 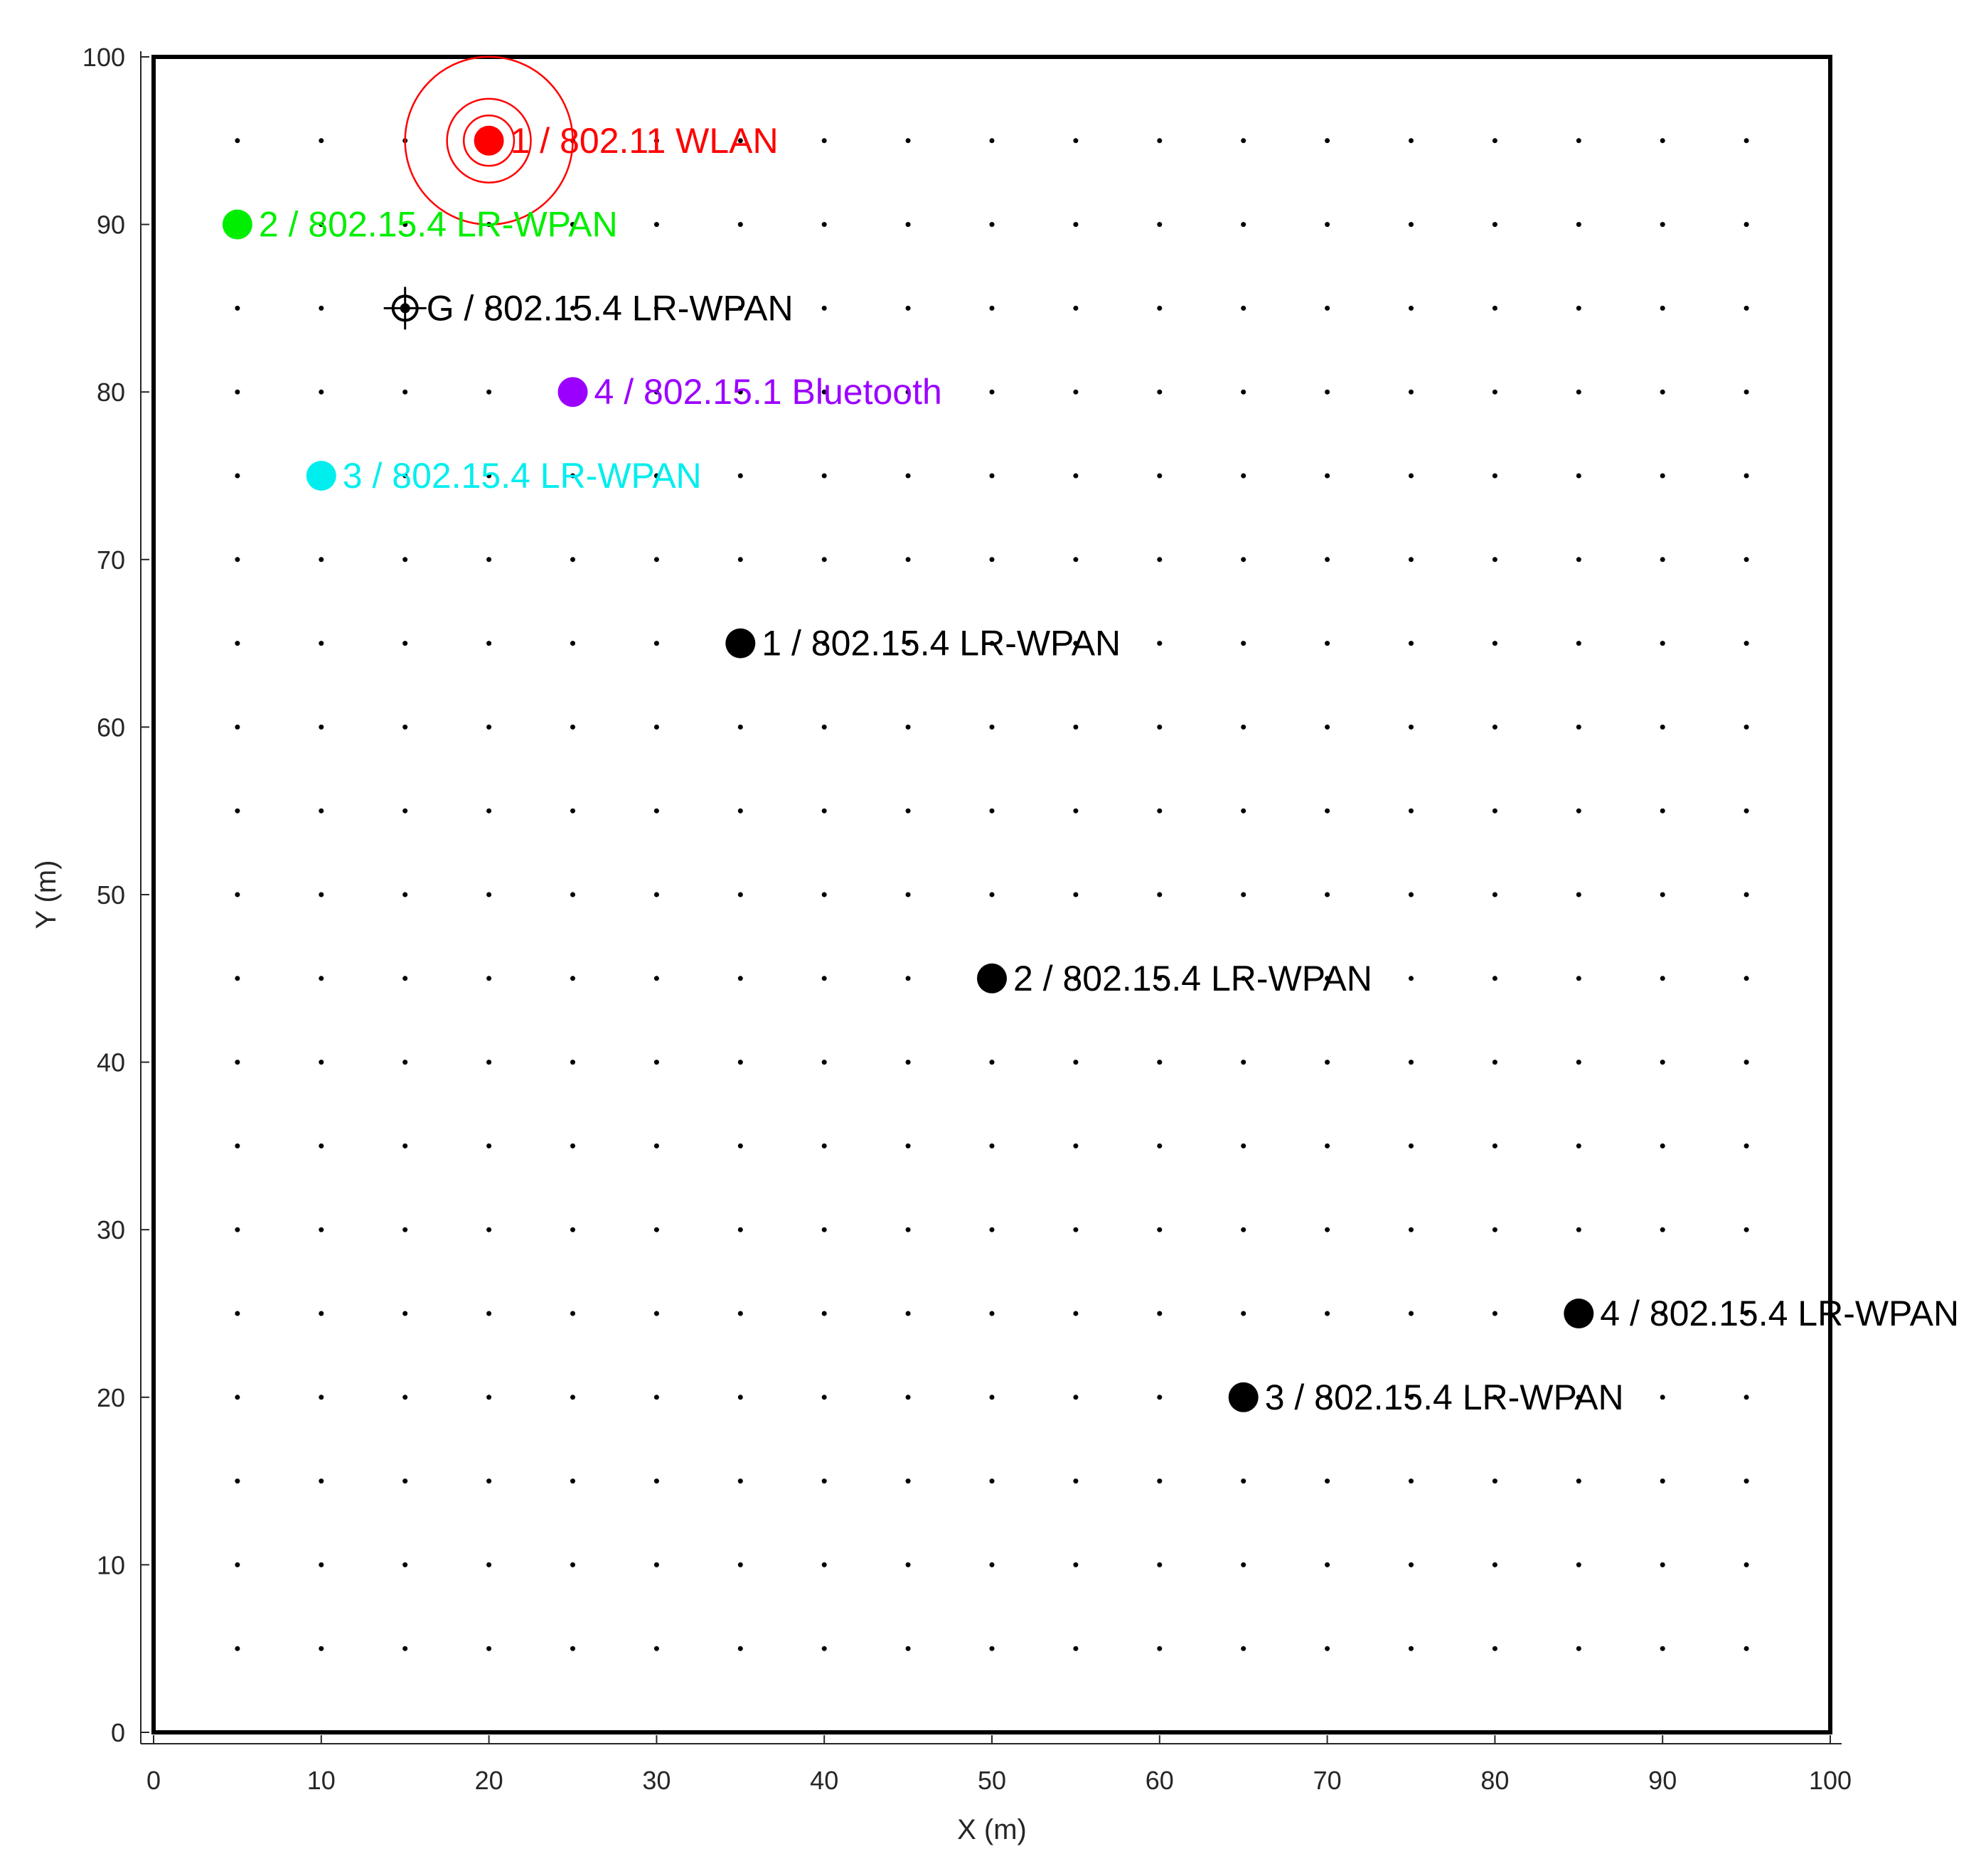 What do you see at coordinates (111, 895) in the screenshot?
I see `y-tick-label: 50` at bounding box center [111, 895].